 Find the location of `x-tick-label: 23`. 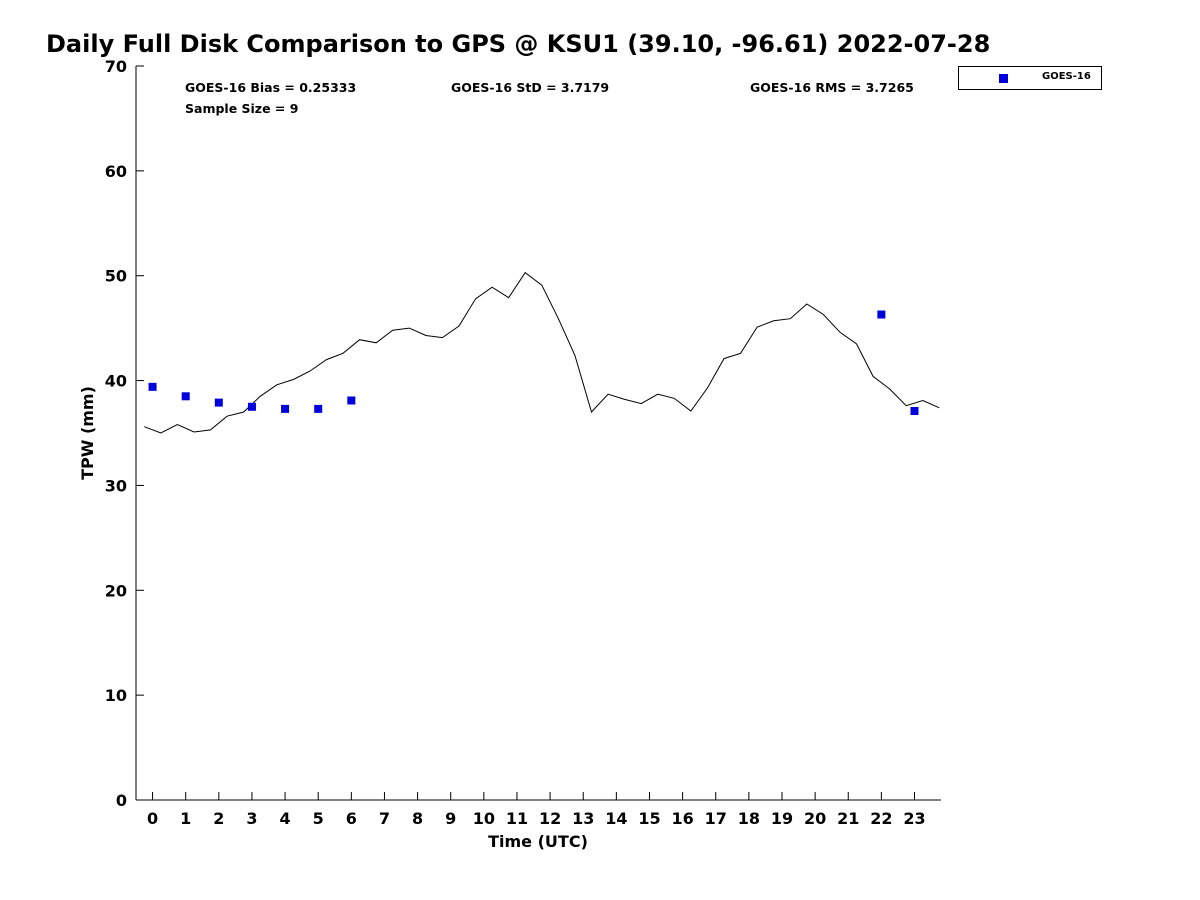

x-tick-label: 23 is located at coordinates (914, 818).